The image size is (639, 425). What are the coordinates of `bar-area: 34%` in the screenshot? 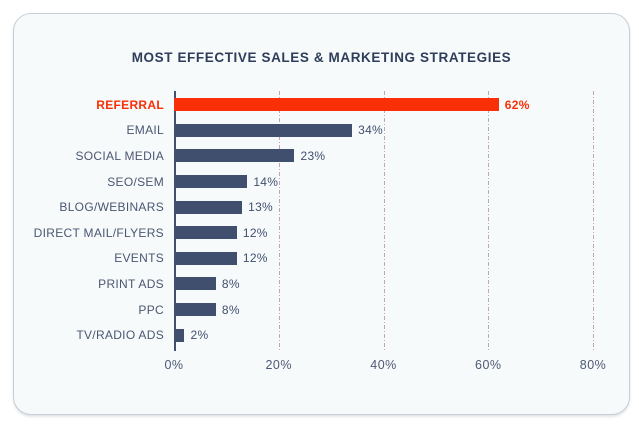 It's located at (394, 130).